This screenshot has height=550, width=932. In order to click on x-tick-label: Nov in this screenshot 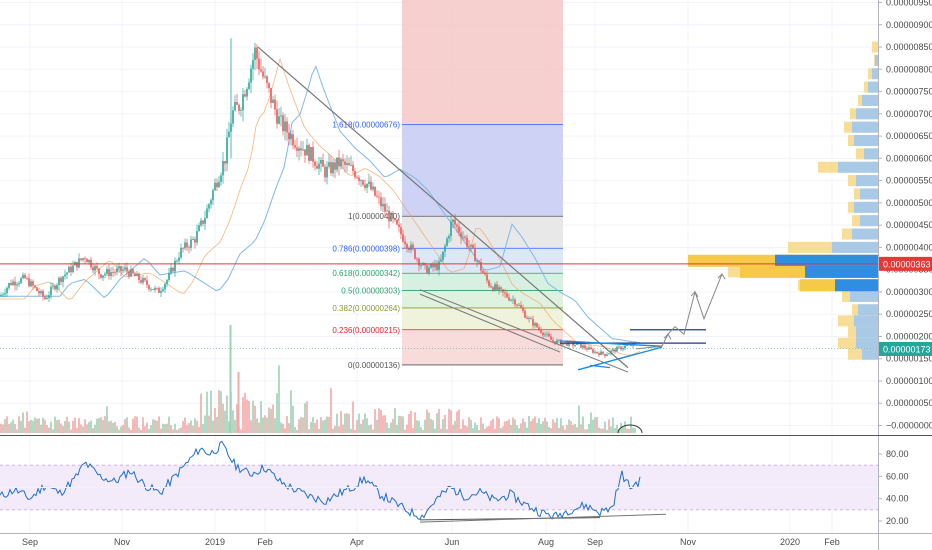, I will do `click(122, 542)`.